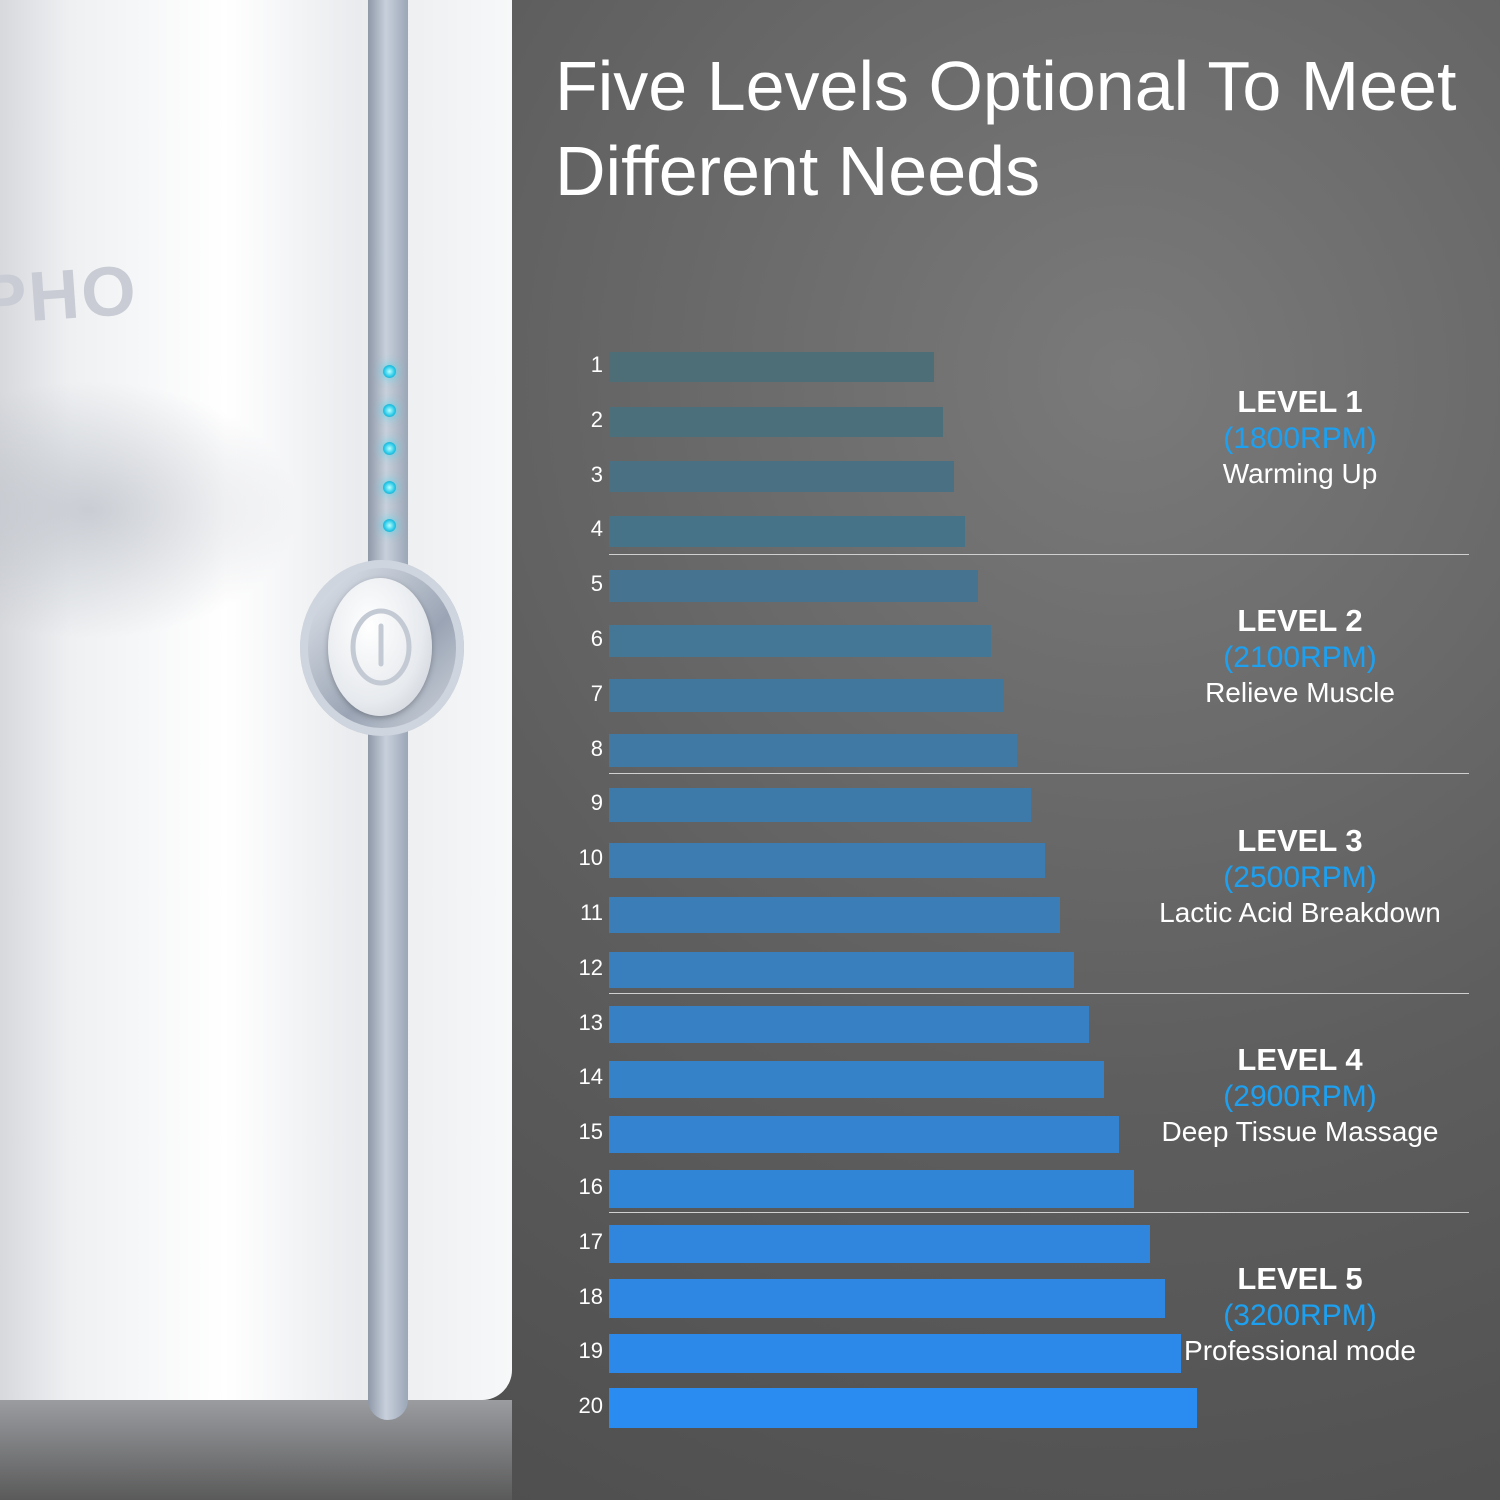 This screenshot has width=1500, height=1500. What do you see at coordinates (1300, 1278) in the screenshot?
I see `level-name: LEVEL 5` at bounding box center [1300, 1278].